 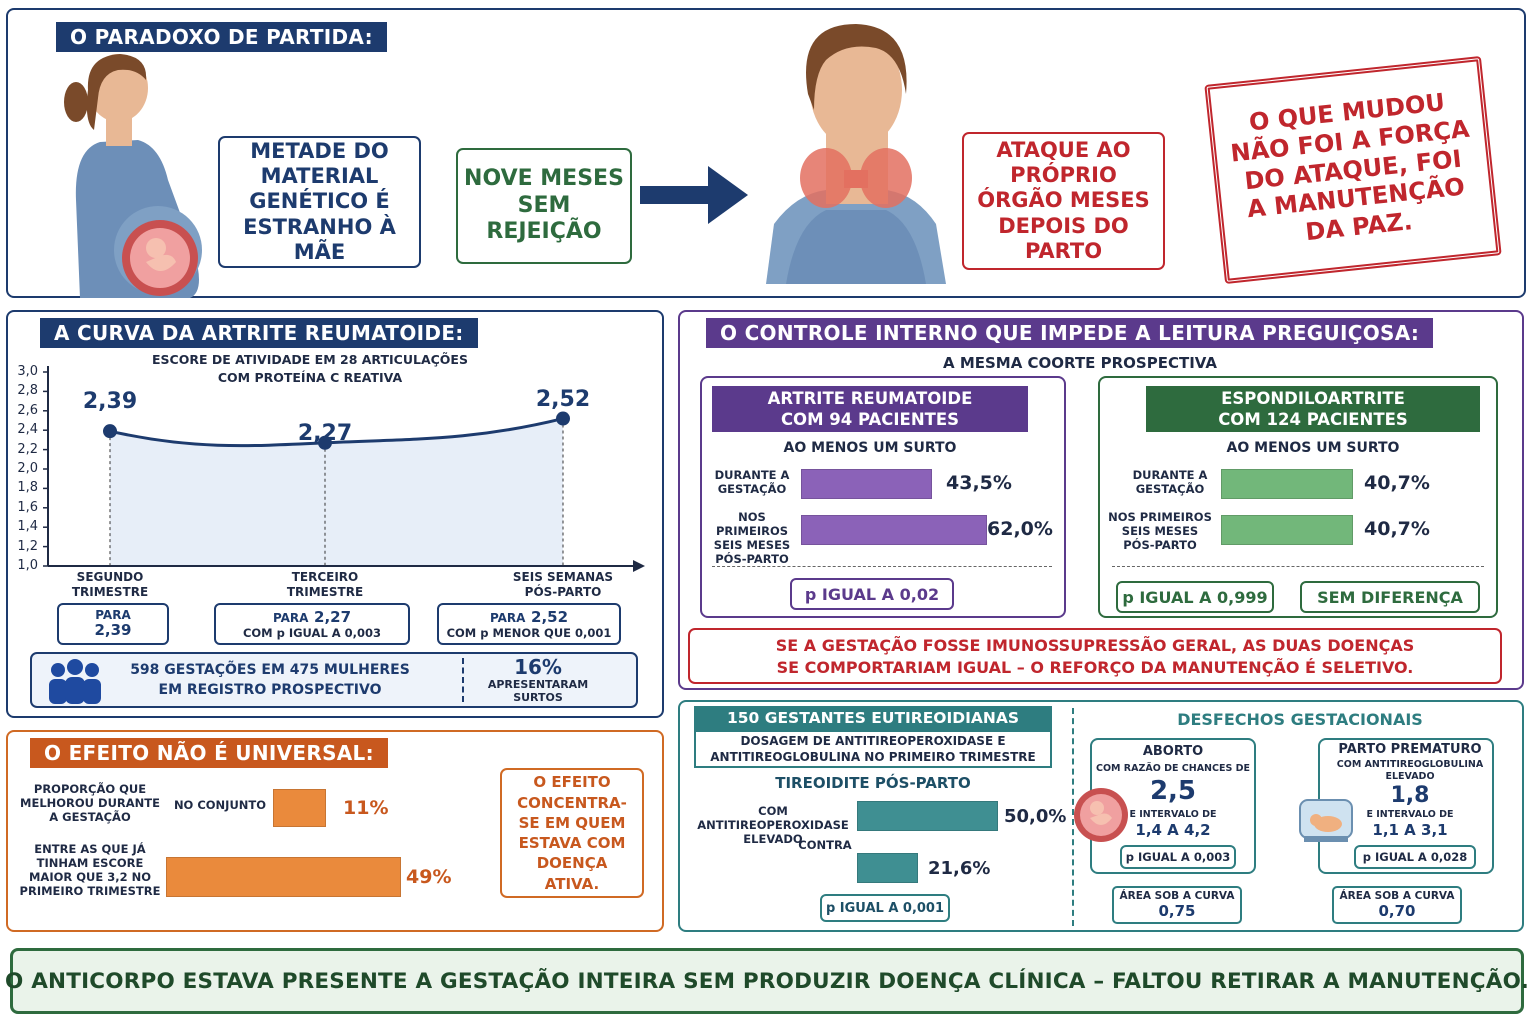 What do you see at coordinates (866, 484) in the screenshot?
I see `ar-bar-pregnancy` at bounding box center [866, 484].